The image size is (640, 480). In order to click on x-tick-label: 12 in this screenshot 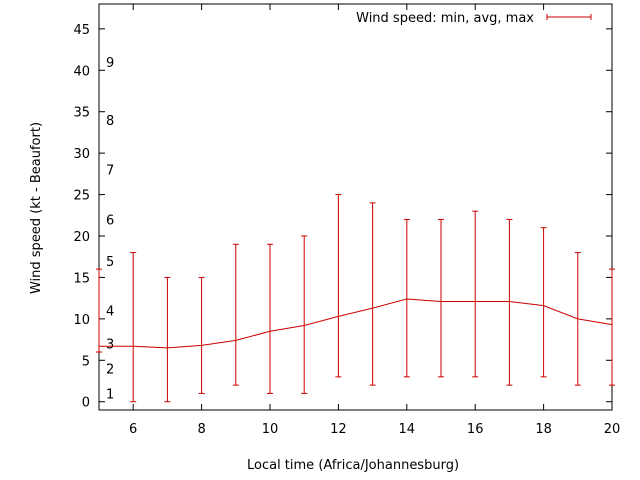, I will do `click(338, 429)`.